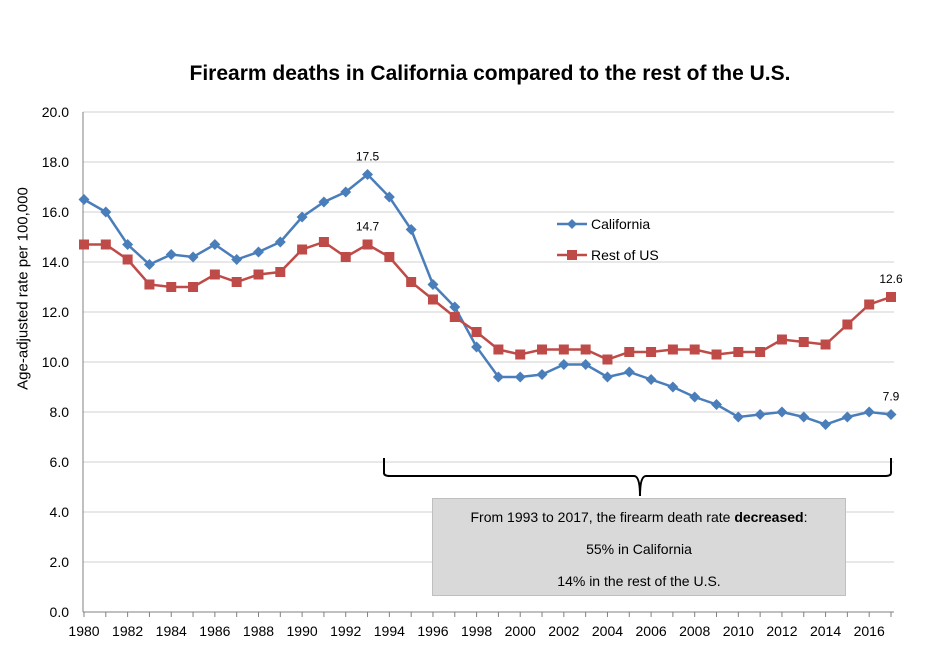 The height and width of the screenshot is (648, 948). Describe the element at coordinates (781, 631) in the screenshot. I see `x-tick-label: 2012` at that location.